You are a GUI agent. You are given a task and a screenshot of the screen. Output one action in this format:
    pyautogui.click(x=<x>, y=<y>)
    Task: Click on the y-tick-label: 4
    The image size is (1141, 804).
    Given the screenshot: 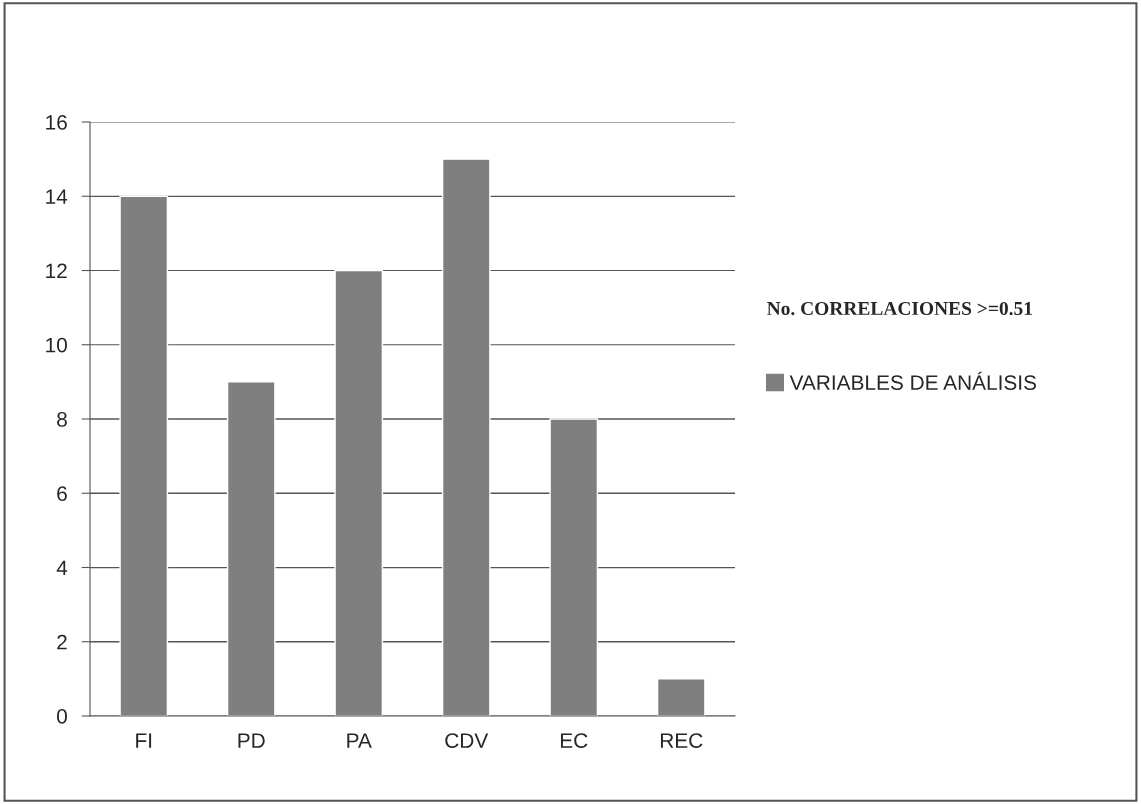 What is the action you would take?
    pyautogui.click(x=62, y=568)
    